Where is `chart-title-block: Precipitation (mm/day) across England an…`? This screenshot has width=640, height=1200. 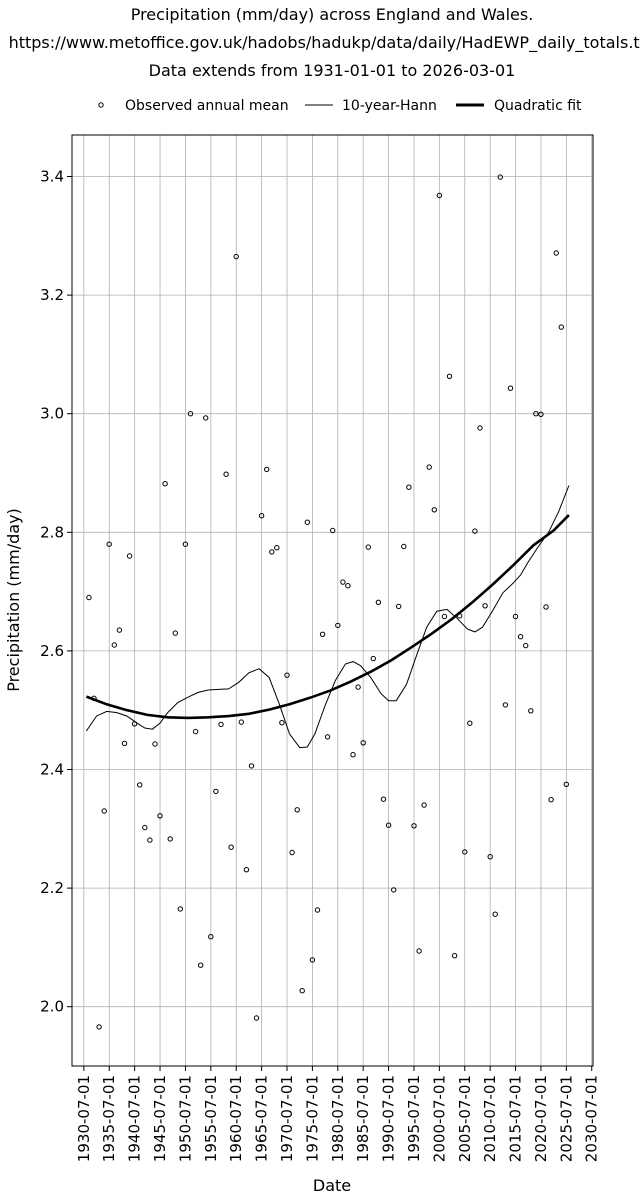 chart-title-block: Precipitation (mm/day) across England an… is located at coordinates (324, 42).